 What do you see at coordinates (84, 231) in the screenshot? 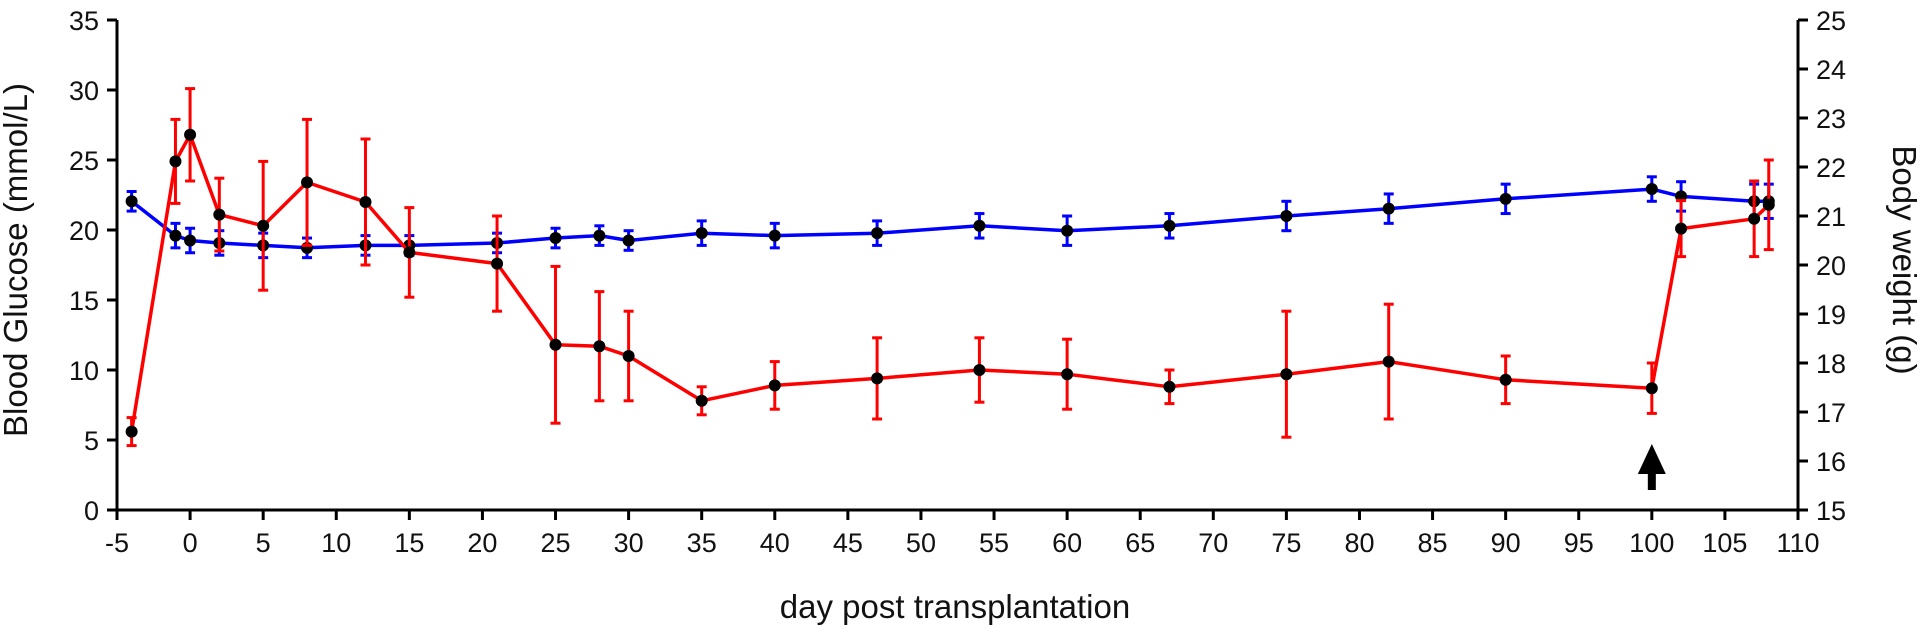
I see `y-left-tick-label: 20` at bounding box center [84, 231].